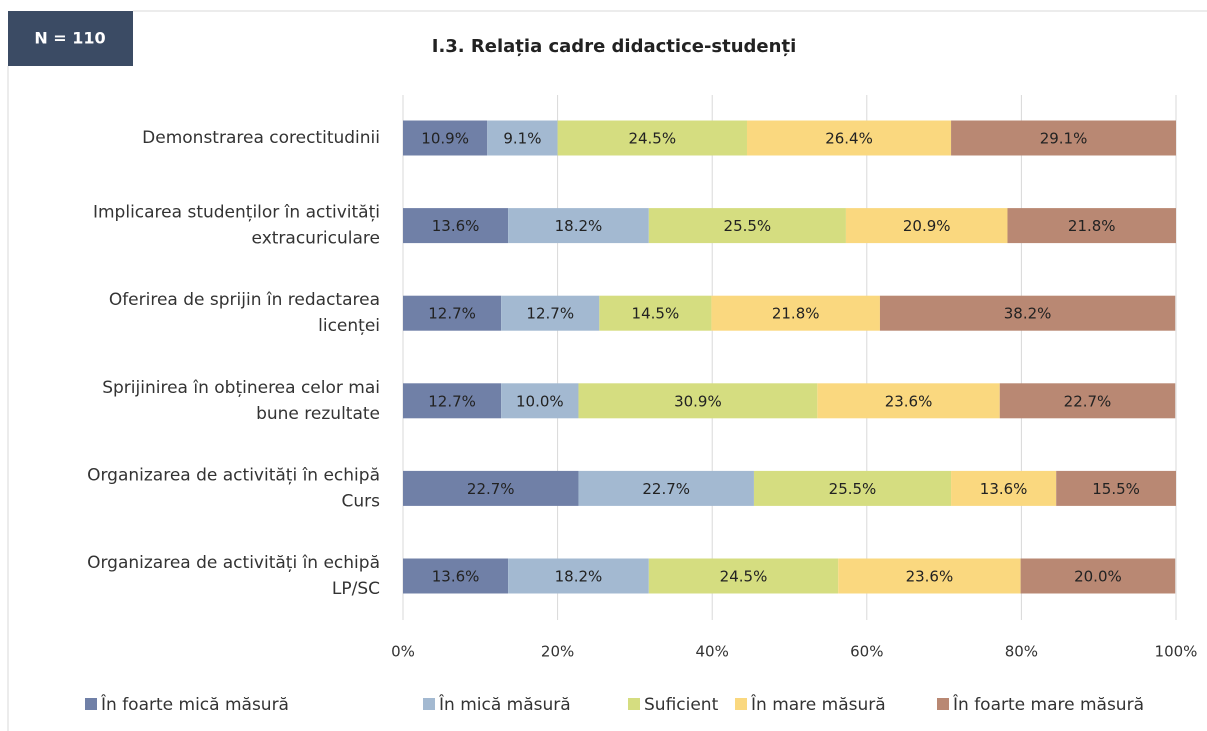 This screenshot has height=731, width=1207. I want to click on value-label: 20.9%, so click(927, 226).